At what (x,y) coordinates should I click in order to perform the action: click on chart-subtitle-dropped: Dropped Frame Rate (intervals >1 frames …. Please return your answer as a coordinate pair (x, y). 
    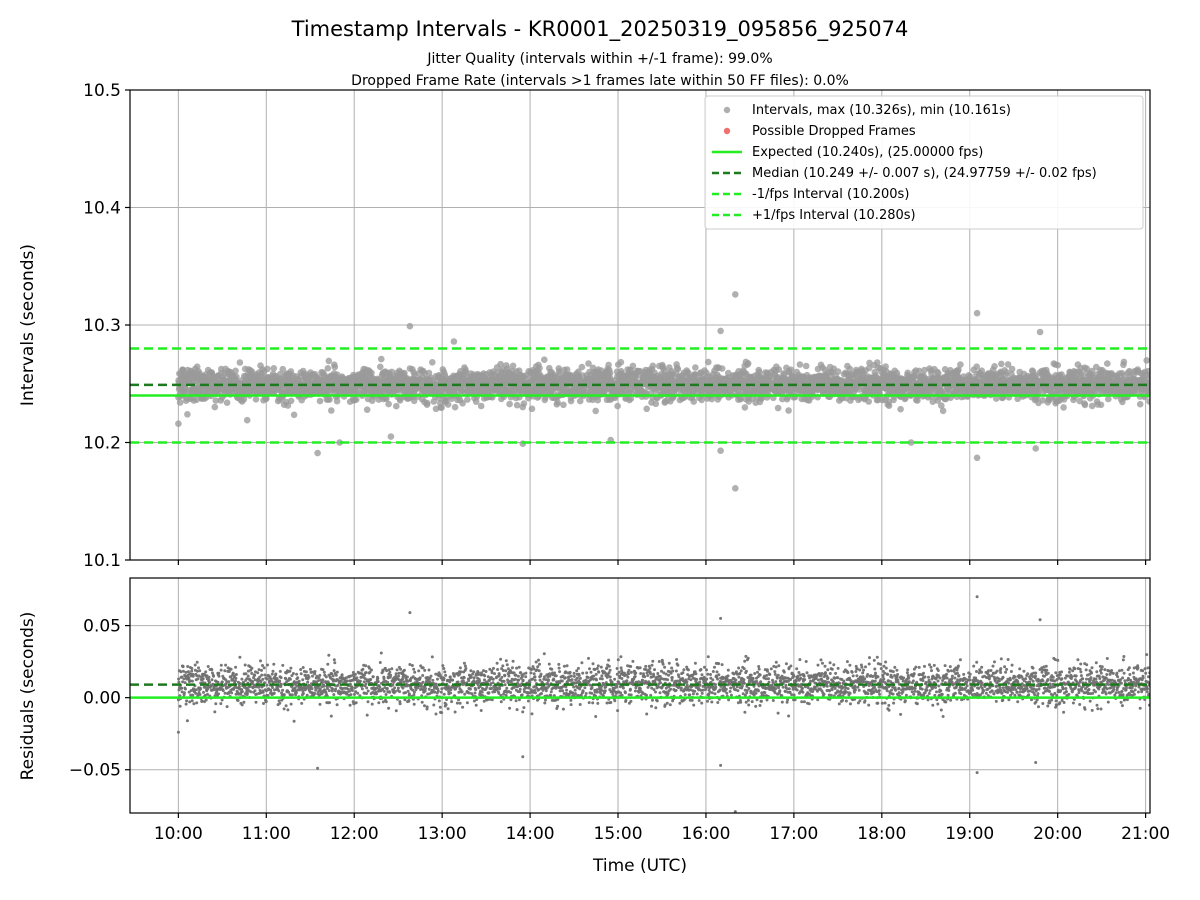
    Looking at the image, I should click on (600, 81).